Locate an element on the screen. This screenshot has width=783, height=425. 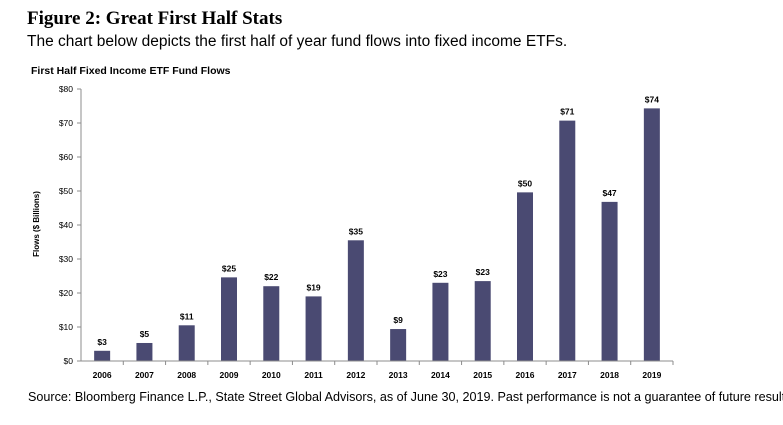
bar-2019 is located at coordinates (651, 234).